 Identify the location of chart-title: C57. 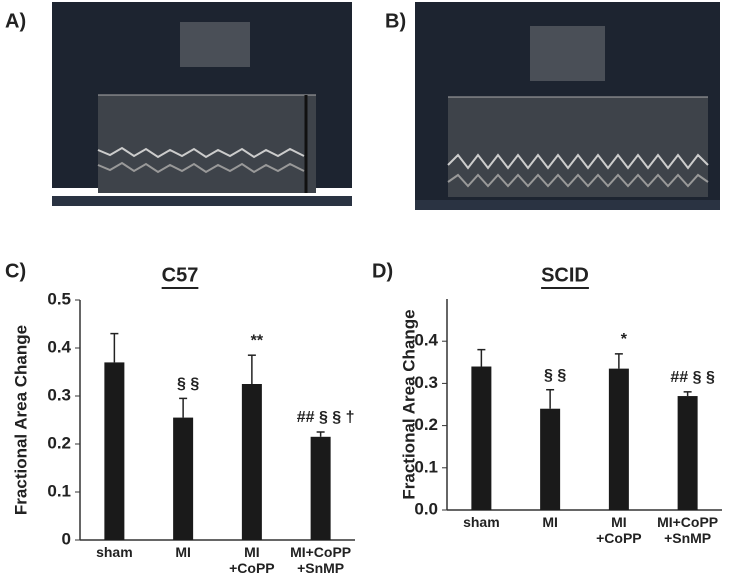
(180, 275).